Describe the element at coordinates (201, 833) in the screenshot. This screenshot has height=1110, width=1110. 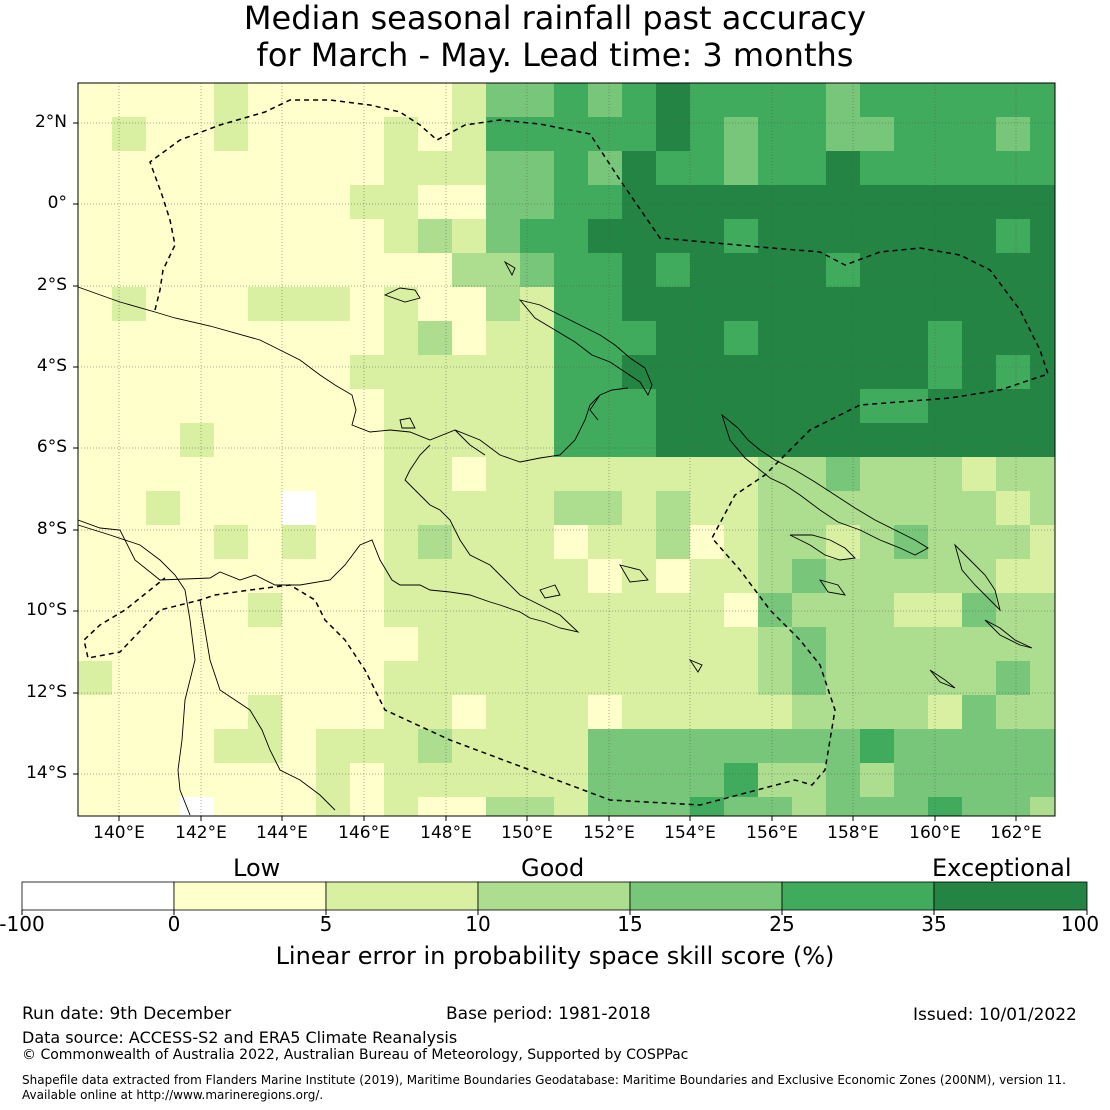
I see `longitude-label: 142°E` at that location.